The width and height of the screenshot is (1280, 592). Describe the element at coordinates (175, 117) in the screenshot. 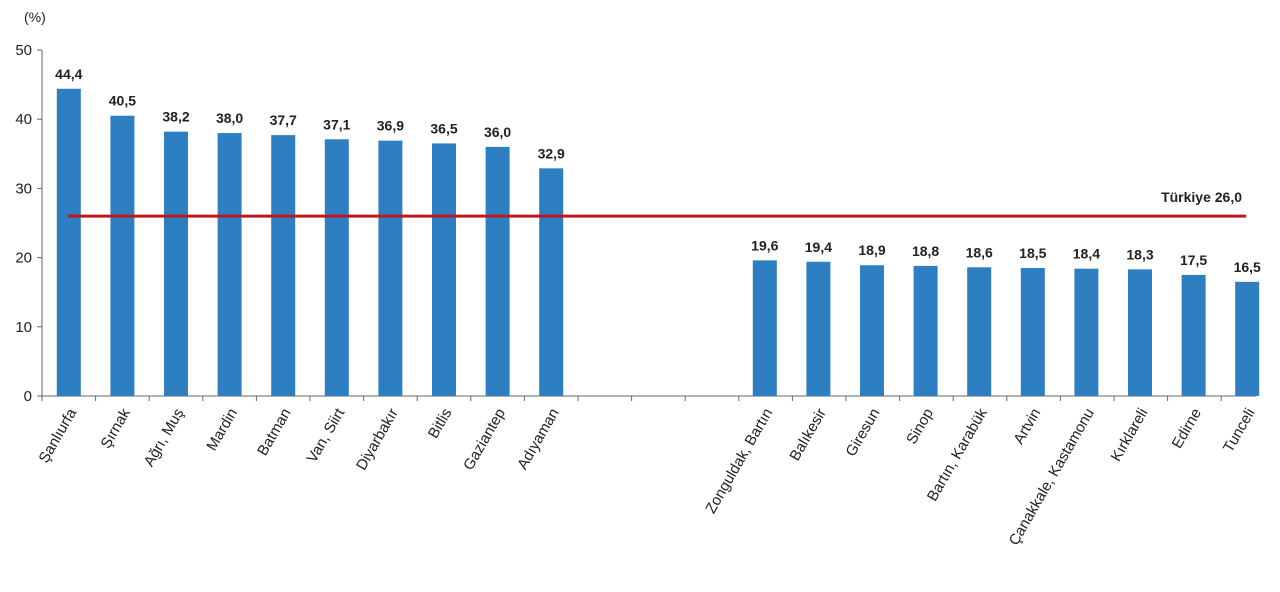

I see `bar-value-label: 38,2` at that location.